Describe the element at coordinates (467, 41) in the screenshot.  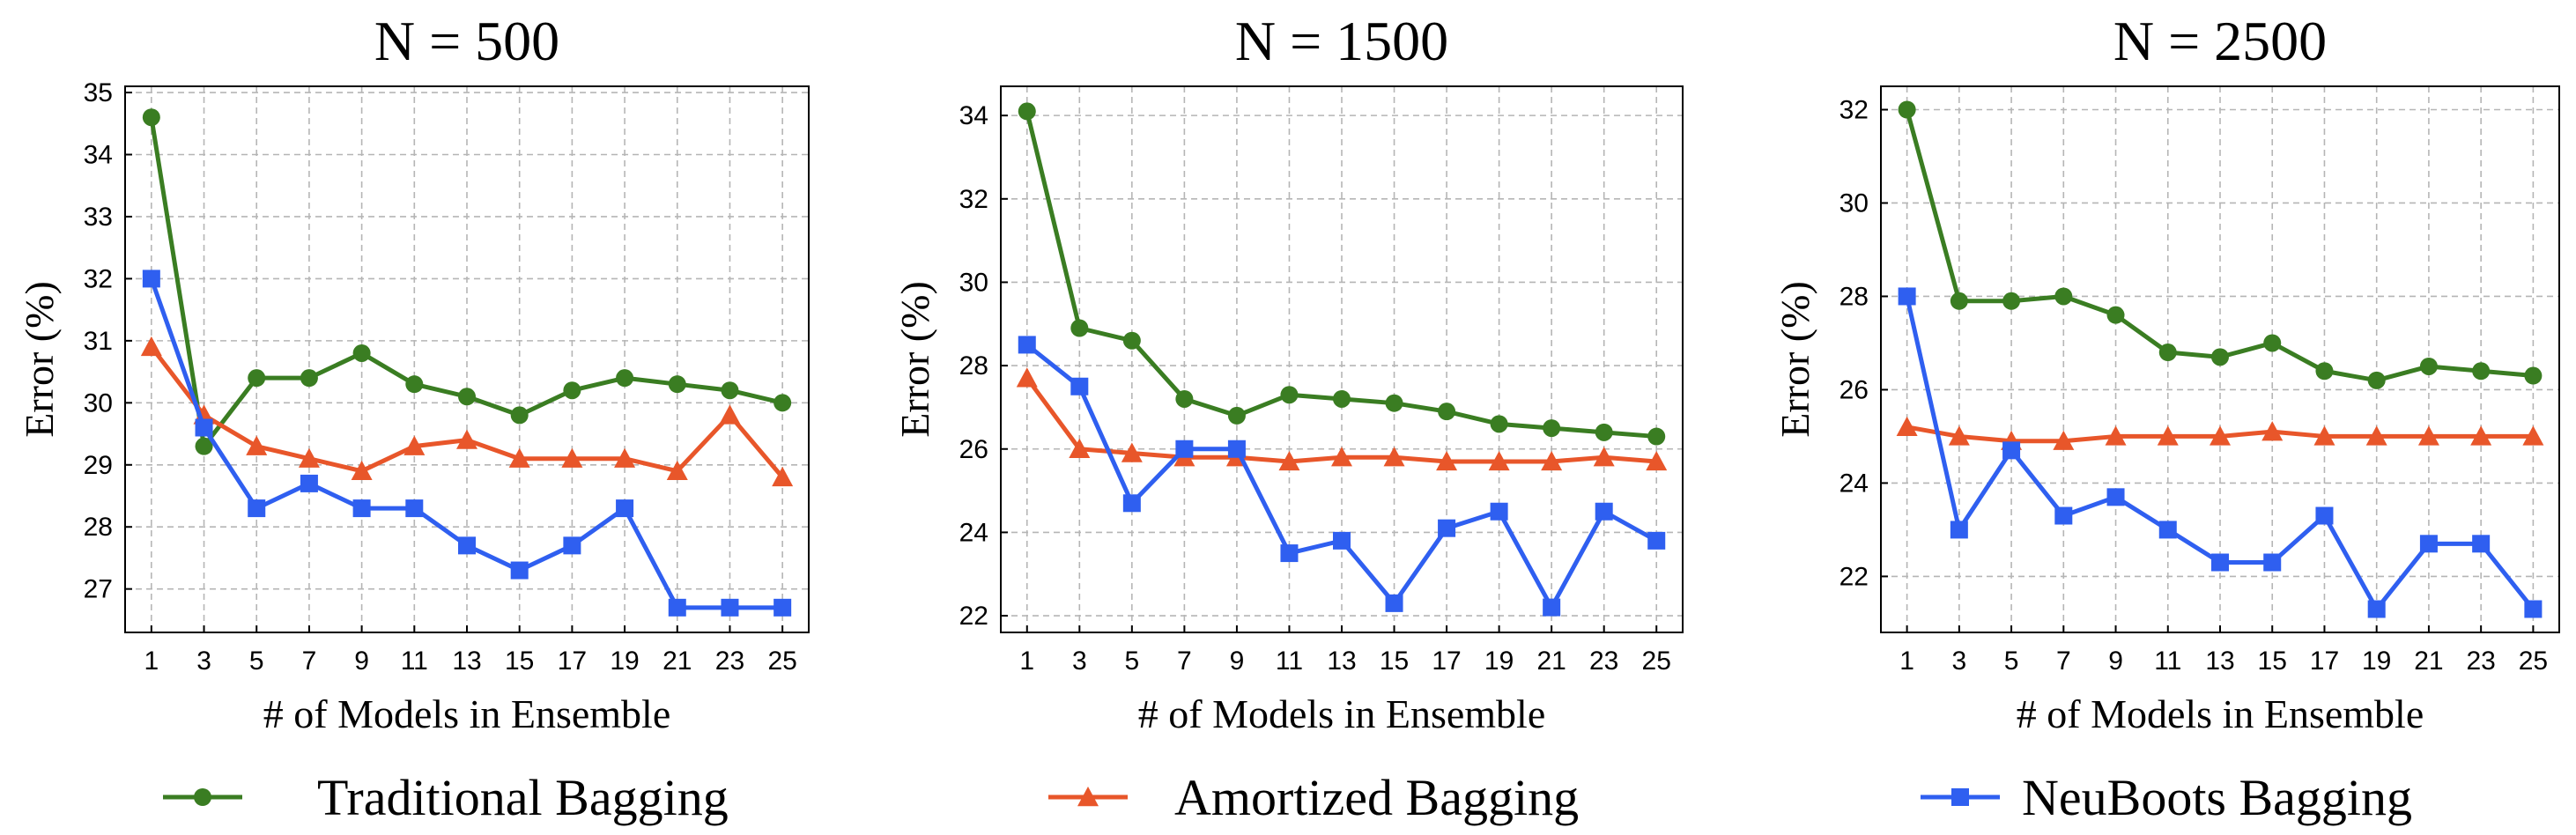
I see `panel-title: N = 500` at that location.